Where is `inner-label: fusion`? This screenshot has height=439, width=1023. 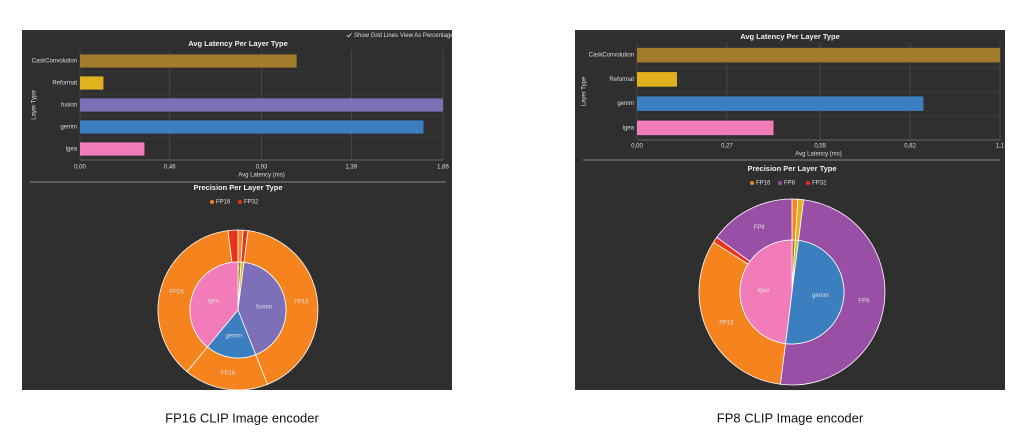 inner-label: fusion is located at coordinates (264, 307).